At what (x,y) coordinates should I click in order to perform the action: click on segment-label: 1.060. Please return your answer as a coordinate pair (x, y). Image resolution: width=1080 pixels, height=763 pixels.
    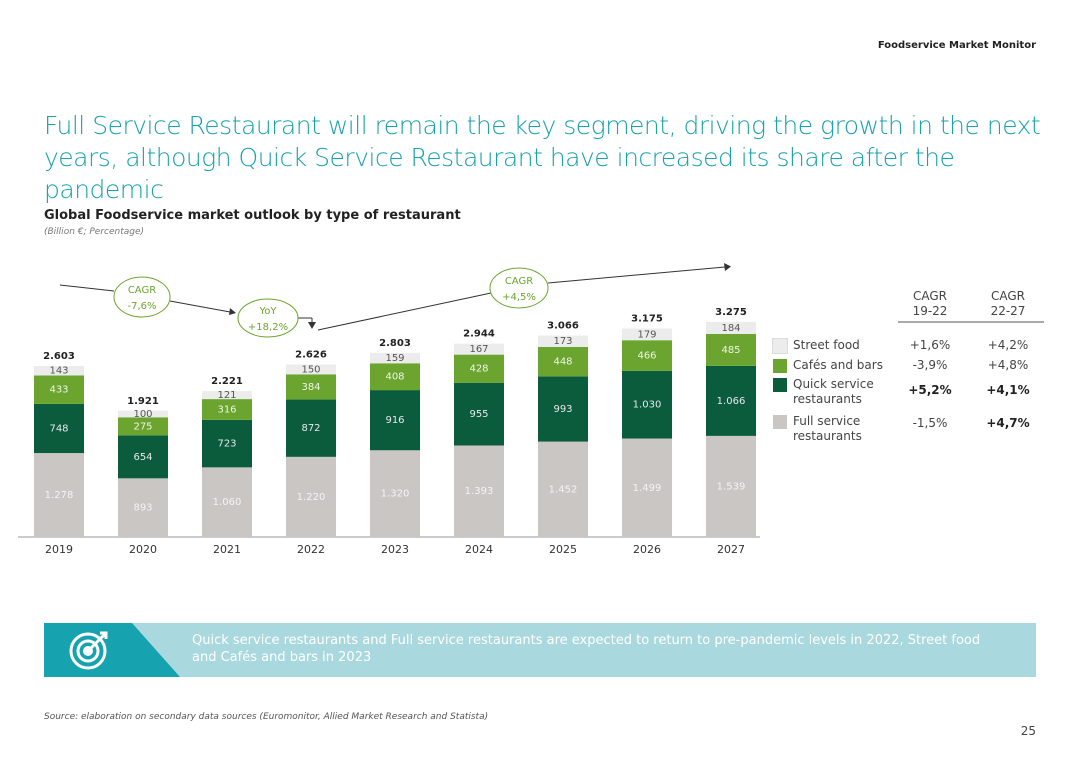
    Looking at the image, I should click on (227, 502).